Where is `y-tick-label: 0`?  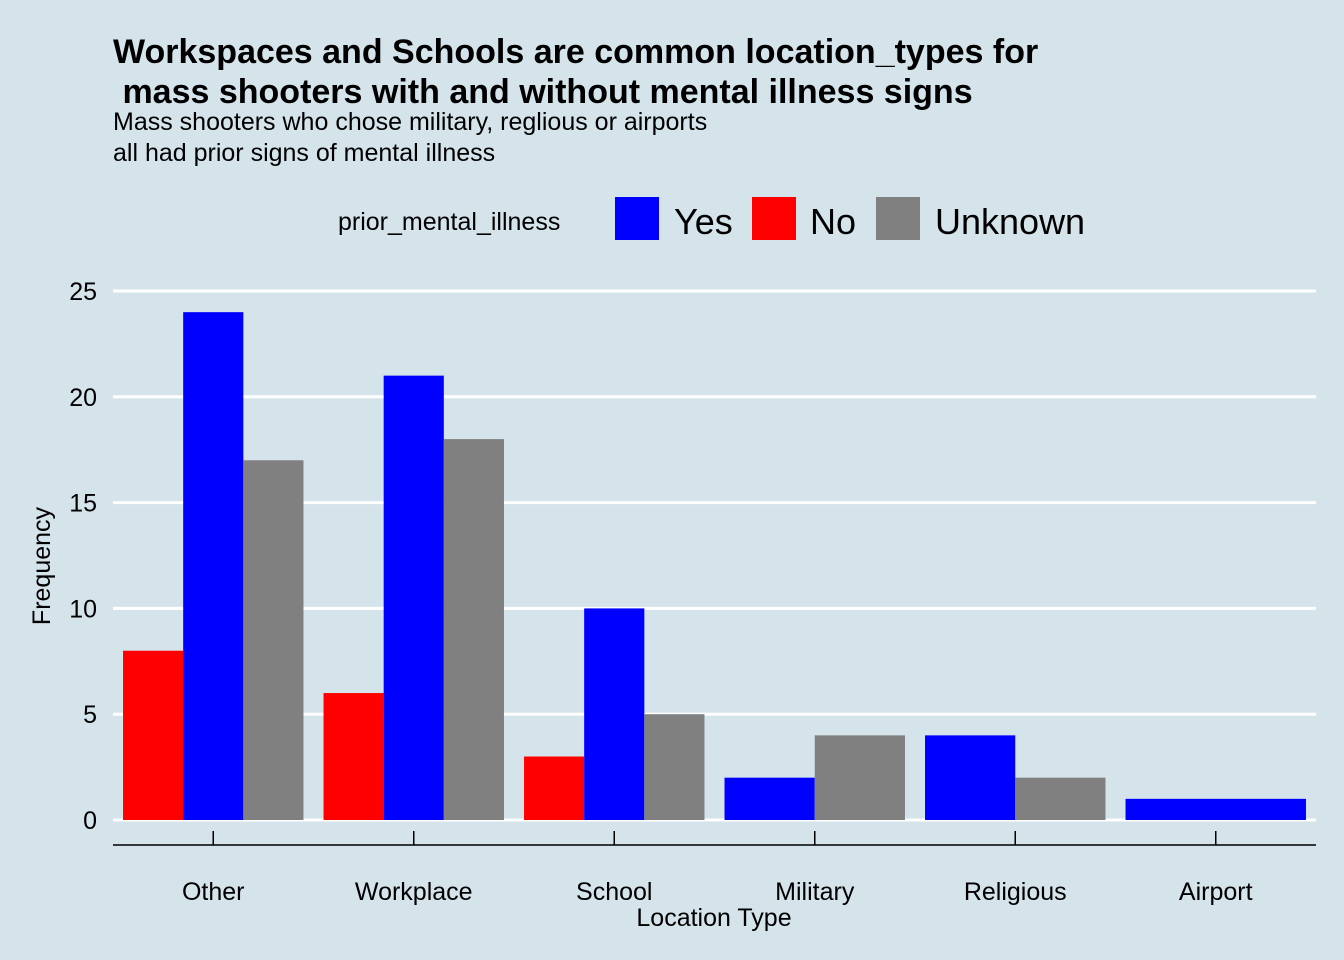
y-tick-label: 0 is located at coordinates (90, 821).